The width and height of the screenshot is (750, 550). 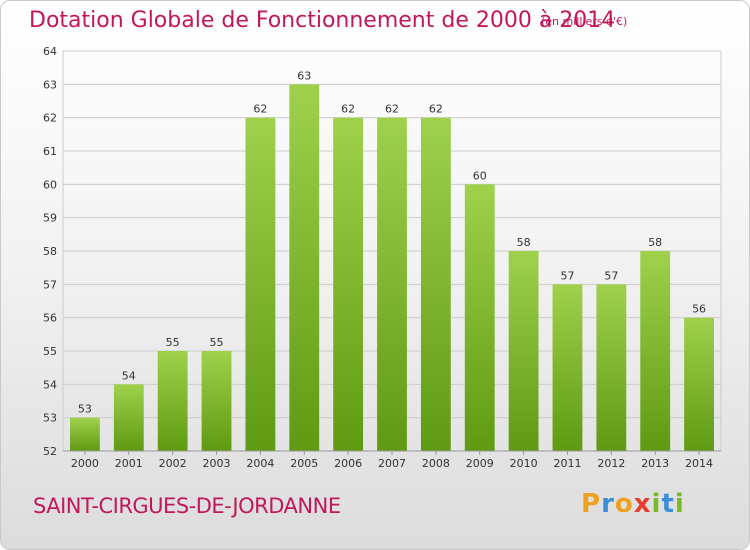 I want to click on bar-2002, so click(x=172, y=401).